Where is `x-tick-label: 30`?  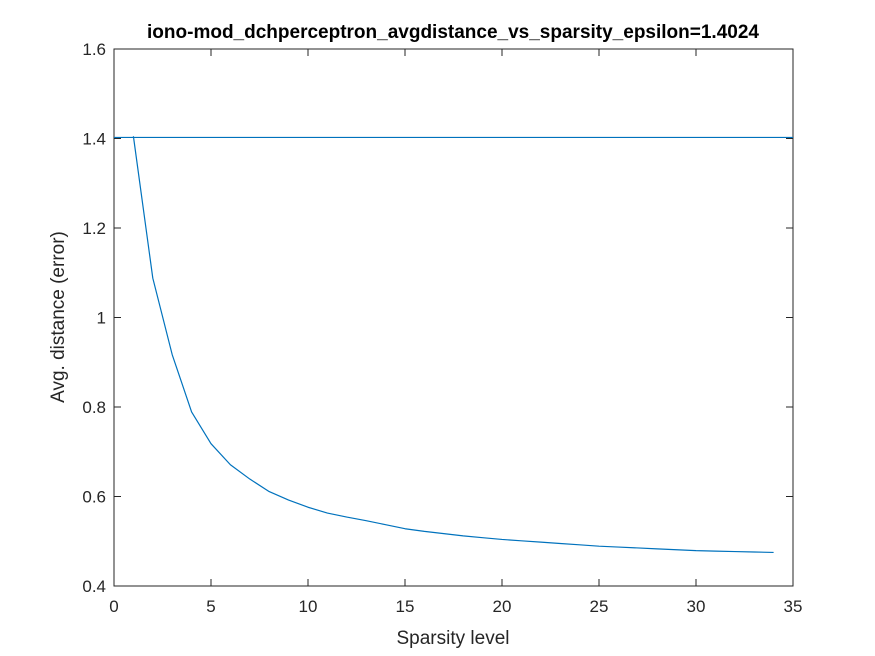 x-tick-label: 30 is located at coordinates (696, 606).